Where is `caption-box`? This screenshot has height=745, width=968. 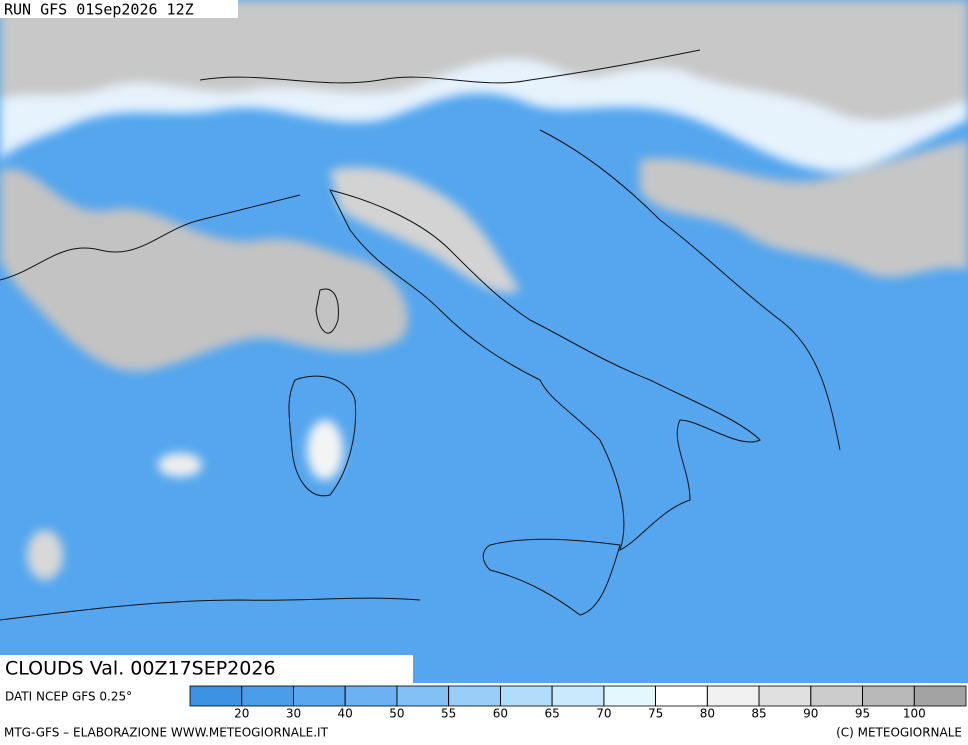
caption-box is located at coordinates (206, 669).